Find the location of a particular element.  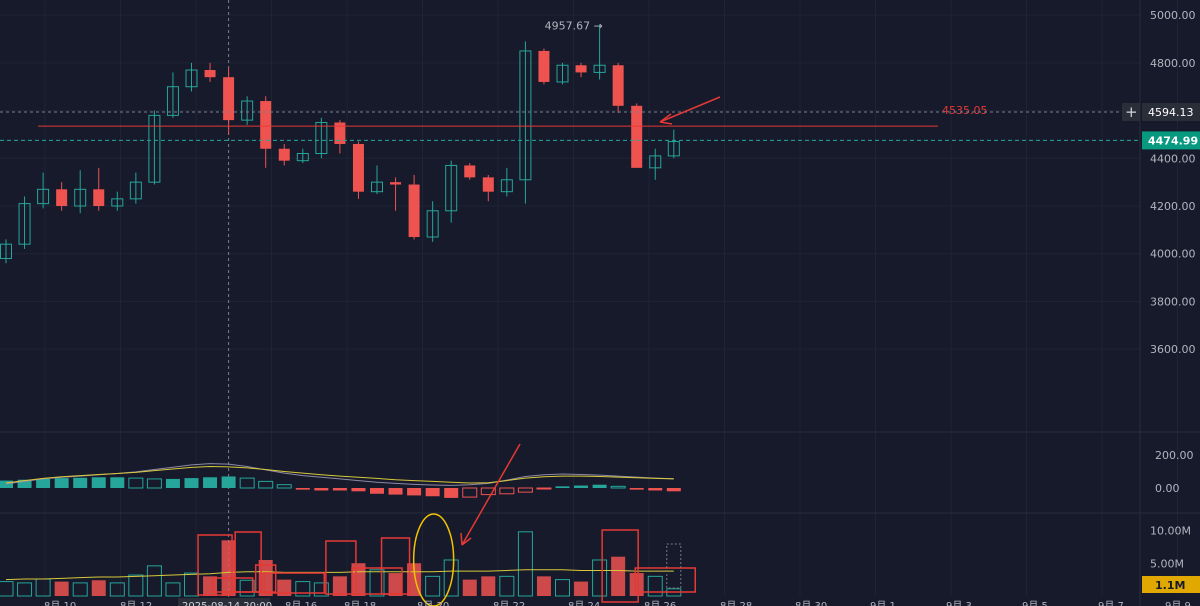

volume-current-tag is located at coordinates (1171, 584).